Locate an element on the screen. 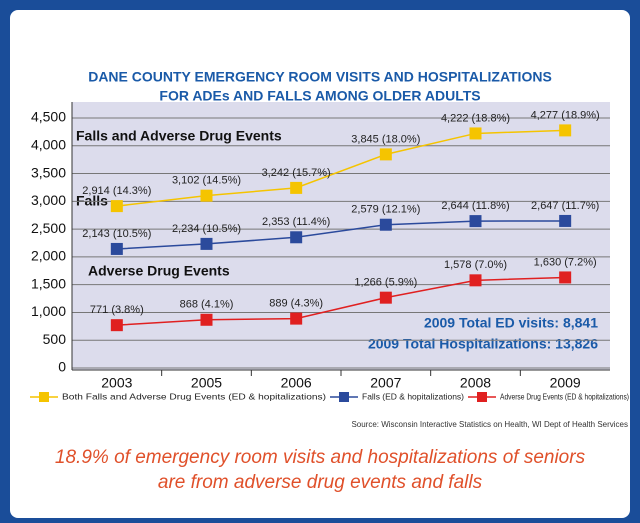 The width and height of the screenshot is (640, 523). data-label: 3,242 (15.7%) is located at coordinates (296, 173).